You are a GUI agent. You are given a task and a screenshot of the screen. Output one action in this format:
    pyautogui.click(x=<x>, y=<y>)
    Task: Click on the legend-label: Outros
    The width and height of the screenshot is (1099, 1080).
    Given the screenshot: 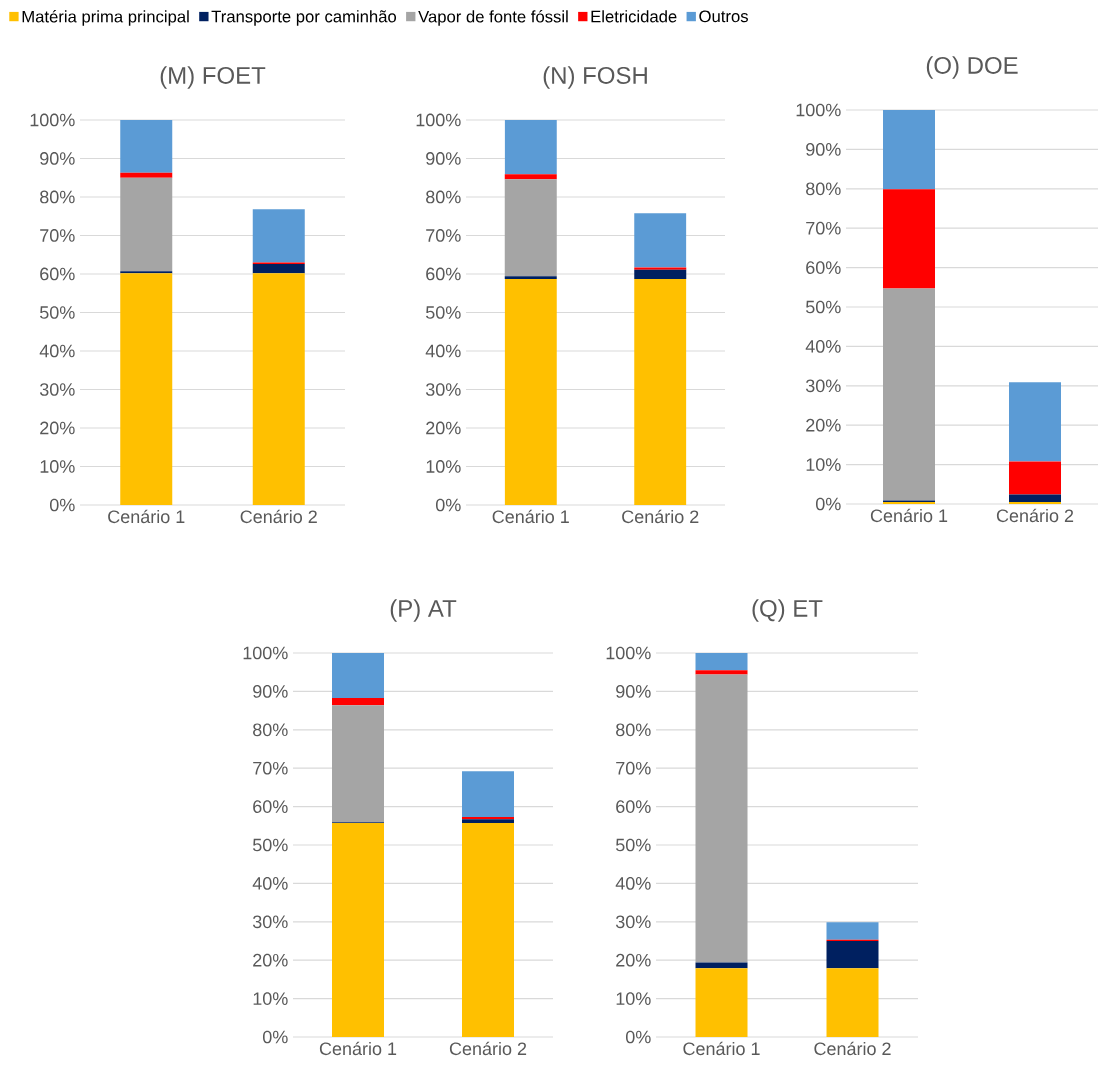 What is the action you would take?
    pyautogui.click(x=723, y=16)
    